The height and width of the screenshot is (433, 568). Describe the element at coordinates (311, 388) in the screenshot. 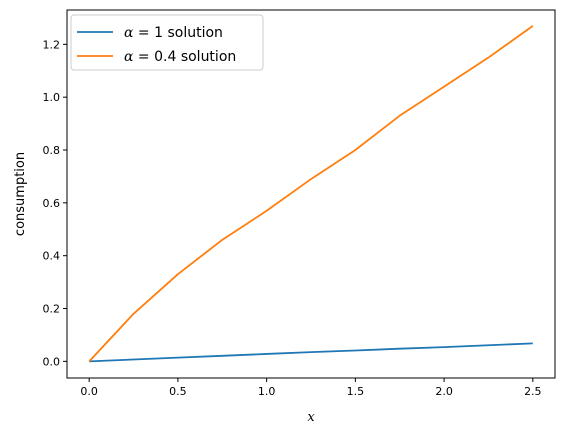

I see `x-axis: 0.0 0.5 1.0 1.5 2.0 2.5` at that location.